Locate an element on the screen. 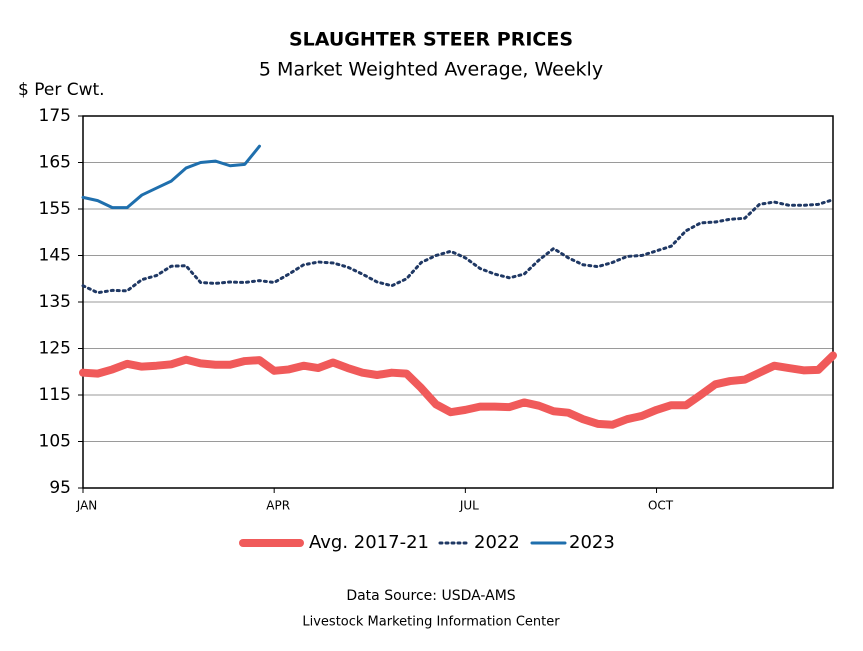 This screenshot has height=651, width=863. y-tick-label: 105 is located at coordinates (55, 442).